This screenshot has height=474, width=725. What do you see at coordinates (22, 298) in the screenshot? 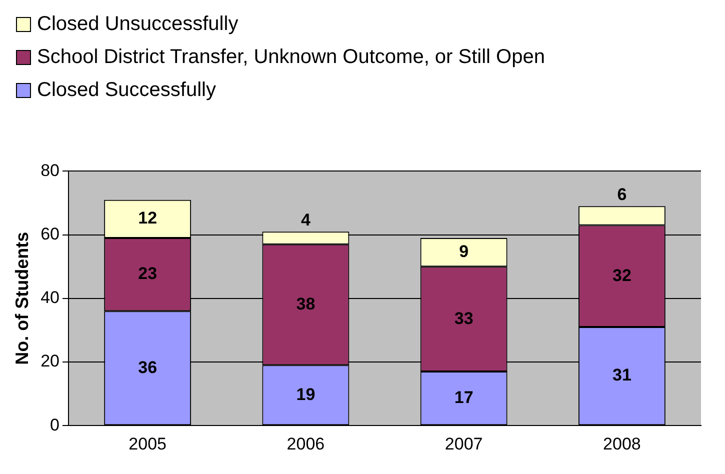
I see `y-axis-title: No. of Students` at bounding box center [22, 298].